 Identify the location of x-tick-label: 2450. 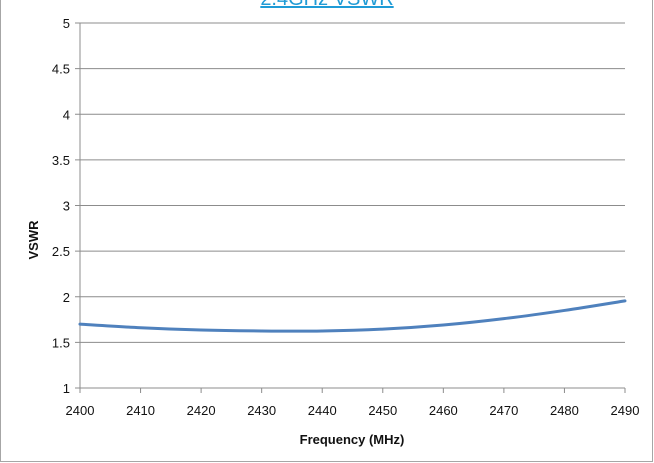
(382, 410).